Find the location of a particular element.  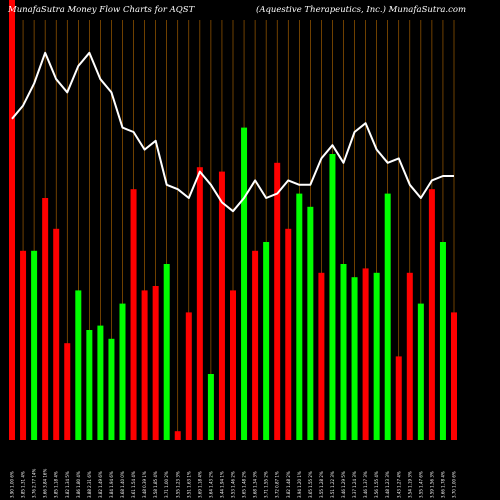

x-tick-label: 3.55 1.28 2% is located at coordinates (321, 484).